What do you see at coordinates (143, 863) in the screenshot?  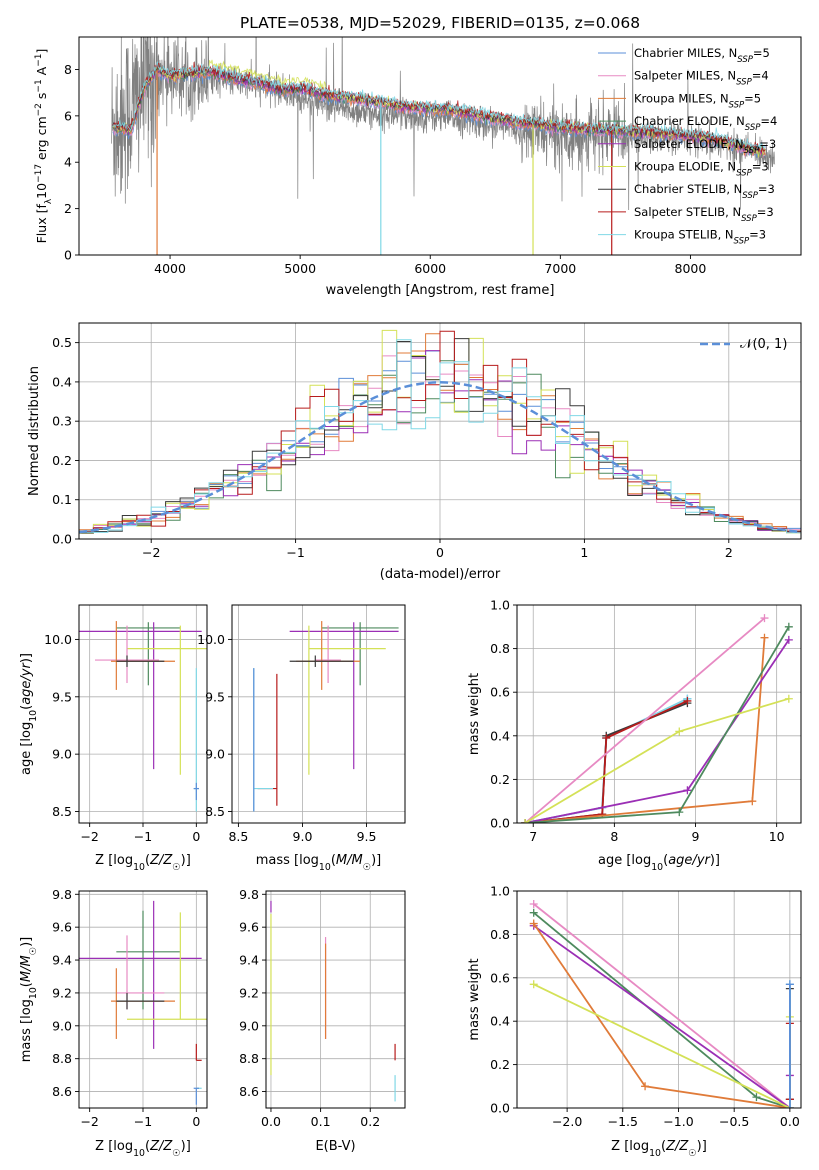 I see `age-vs-Z-xlabel: Z [log10(Z/Z☉)]` at bounding box center [143, 863].